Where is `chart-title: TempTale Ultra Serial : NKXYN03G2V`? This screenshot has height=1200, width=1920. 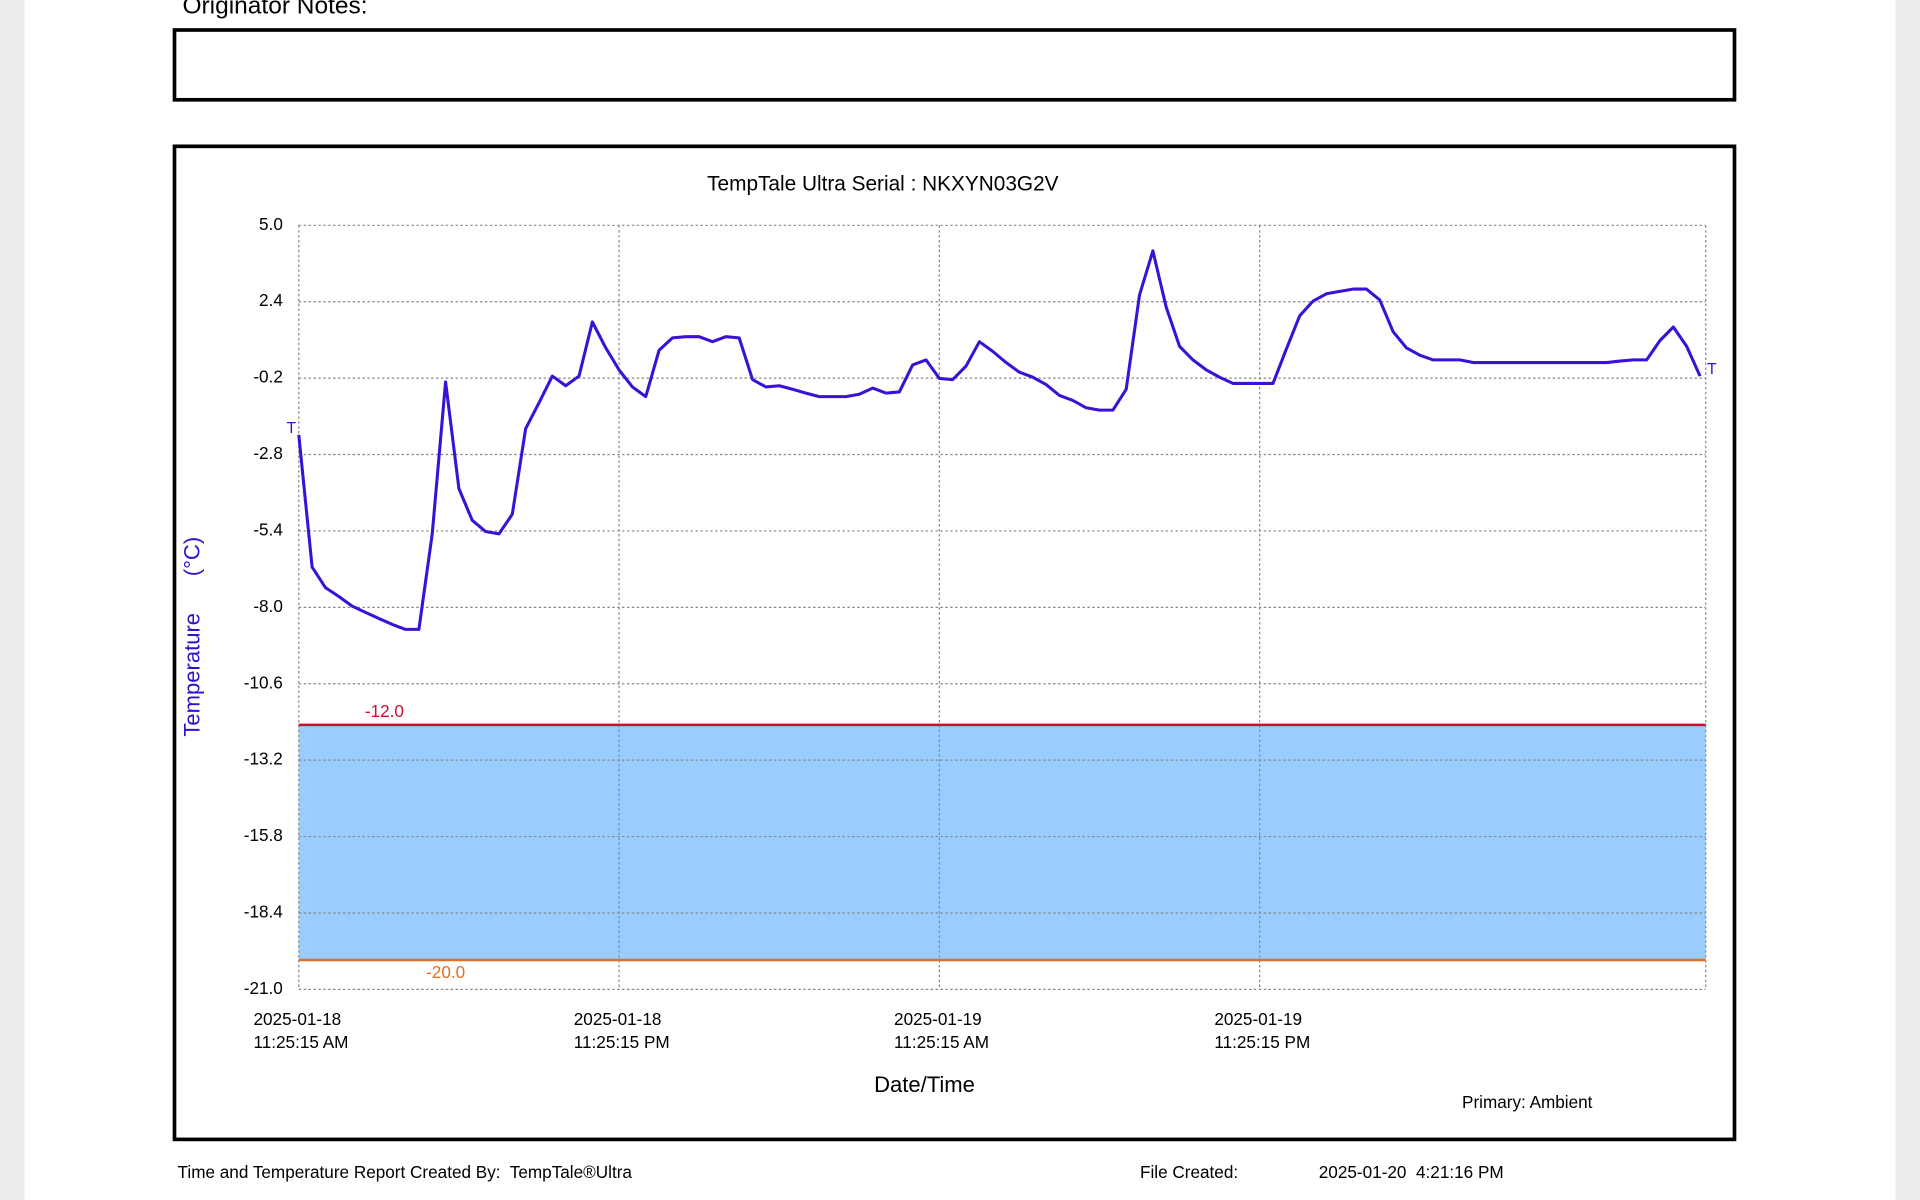 chart-title: TempTale Ultra Serial : NKXYN03G2V is located at coordinates (882, 183).